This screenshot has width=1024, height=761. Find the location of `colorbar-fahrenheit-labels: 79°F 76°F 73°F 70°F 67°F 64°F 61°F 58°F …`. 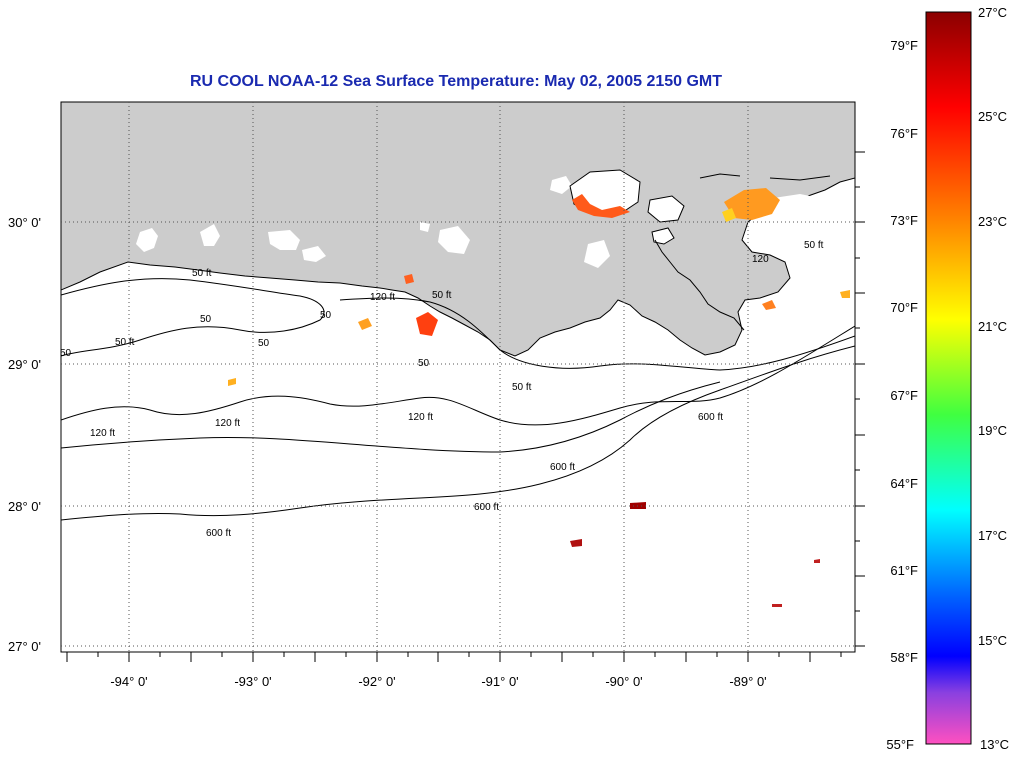

colorbar-fahrenheit-labels: 79°F 76°F 73°F 70°F 67°F 64°F 61°F 58°F … is located at coordinates (902, 395).